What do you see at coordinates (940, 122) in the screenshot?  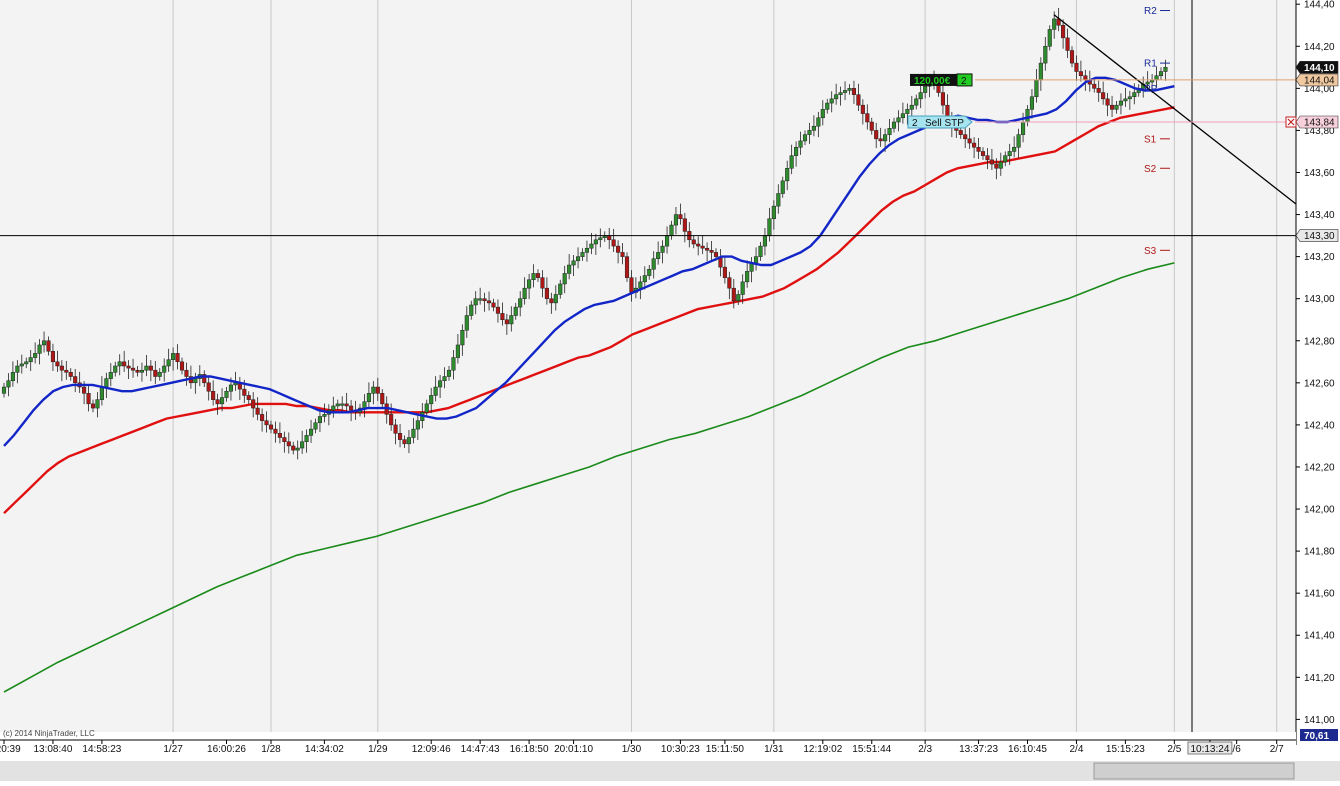 I see `sell-stop-order: 2 Sell STP` at bounding box center [940, 122].